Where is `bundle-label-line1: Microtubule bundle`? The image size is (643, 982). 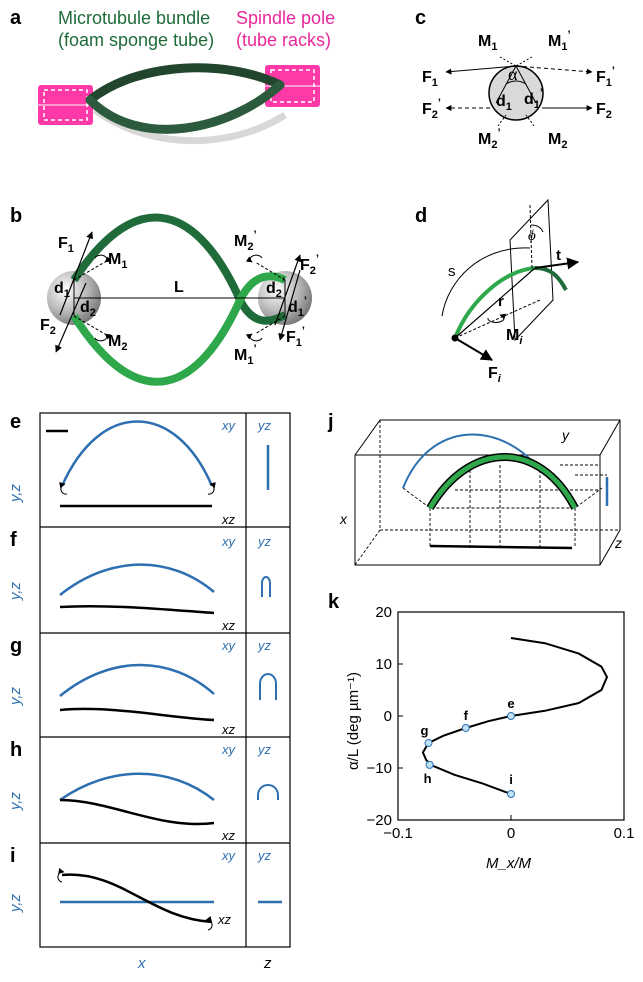
bundle-label-line1: Microtubule bundle is located at coordinates (134, 18).